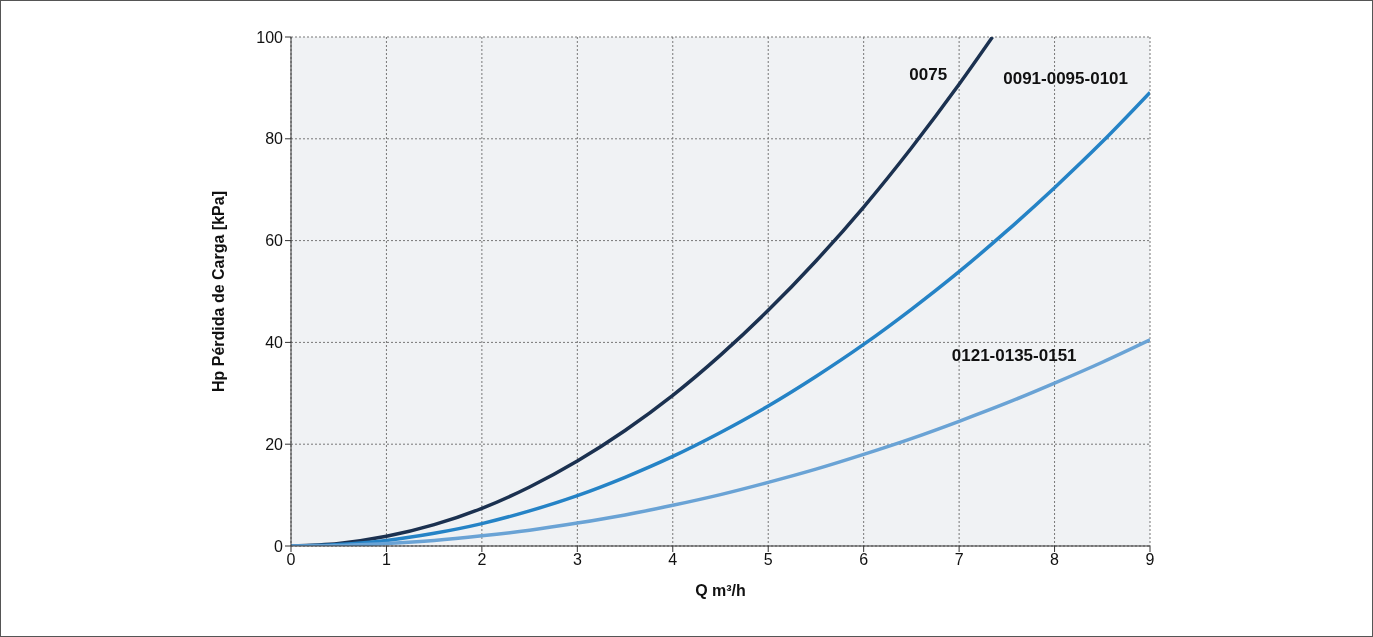 The height and width of the screenshot is (637, 1373). I want to click on y-tick-label: 80, so click(274, 139).